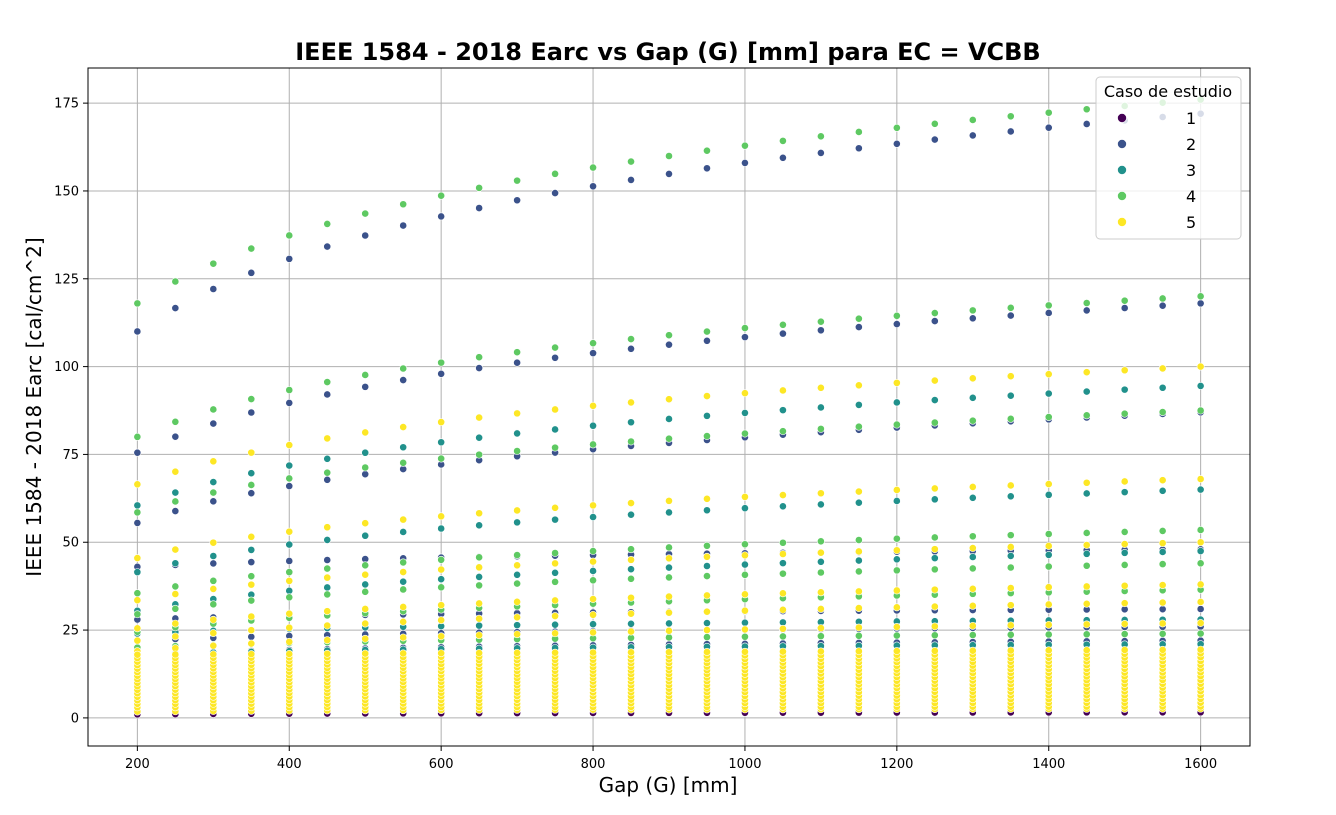 This screenshot has width=1336, height=815. Describe the element at coordinates (66, 279) in the screenshot. I see `y-tick-label: 125` at that location.